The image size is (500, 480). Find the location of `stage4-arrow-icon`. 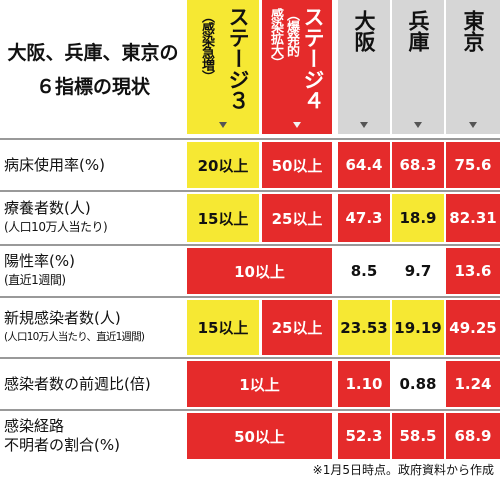

stage4-arrow-icon is located at coordinates (297, 125).